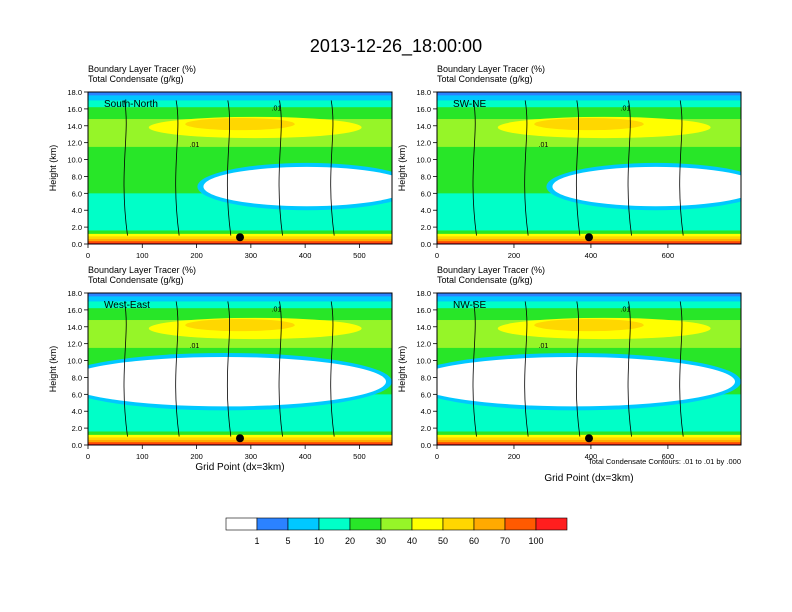 This screenshot has width=792, height=612. What do you see at coordinates (127, 305) in the screenshot?
I see `panel-name: West-East` at bounding box center [127, 305].